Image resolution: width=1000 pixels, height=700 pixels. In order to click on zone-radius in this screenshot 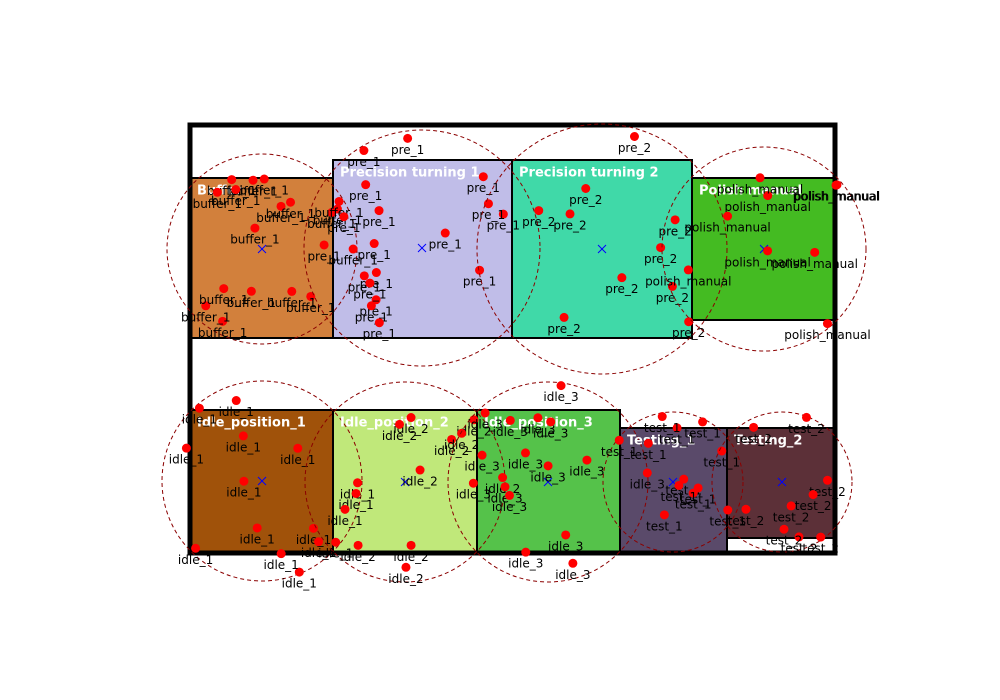, I will do `click(782, 482)`.